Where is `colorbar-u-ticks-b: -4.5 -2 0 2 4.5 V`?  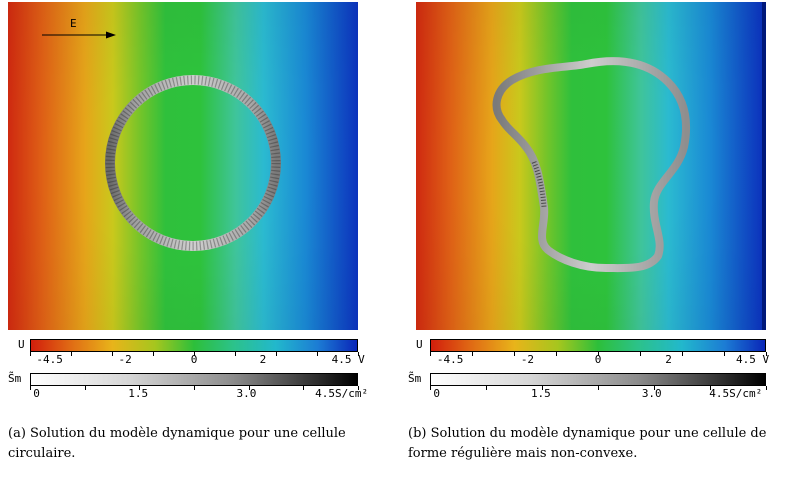
colorbar-u-ticks-b: -4.5 -2 0 2 4.5 V is located at coordinates (600, 359).